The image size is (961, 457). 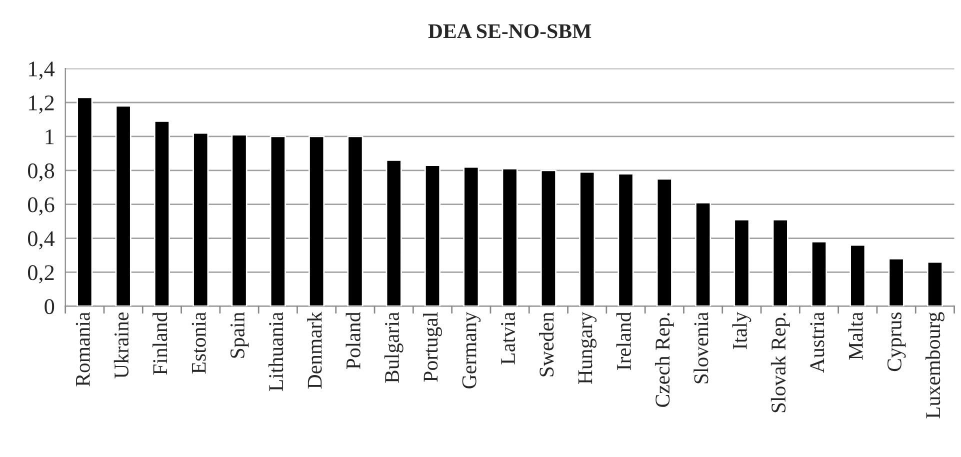 What do you see at coordinates (239, 335) in the screenshot?
I see `x-tick-label: Spain` at bounding box center [239, 335].